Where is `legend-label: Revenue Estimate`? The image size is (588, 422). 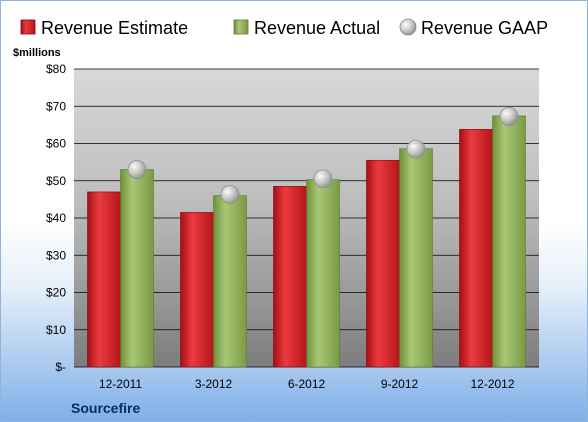
legend-label: Revenue Estimate is located at coordinates (114, 28).